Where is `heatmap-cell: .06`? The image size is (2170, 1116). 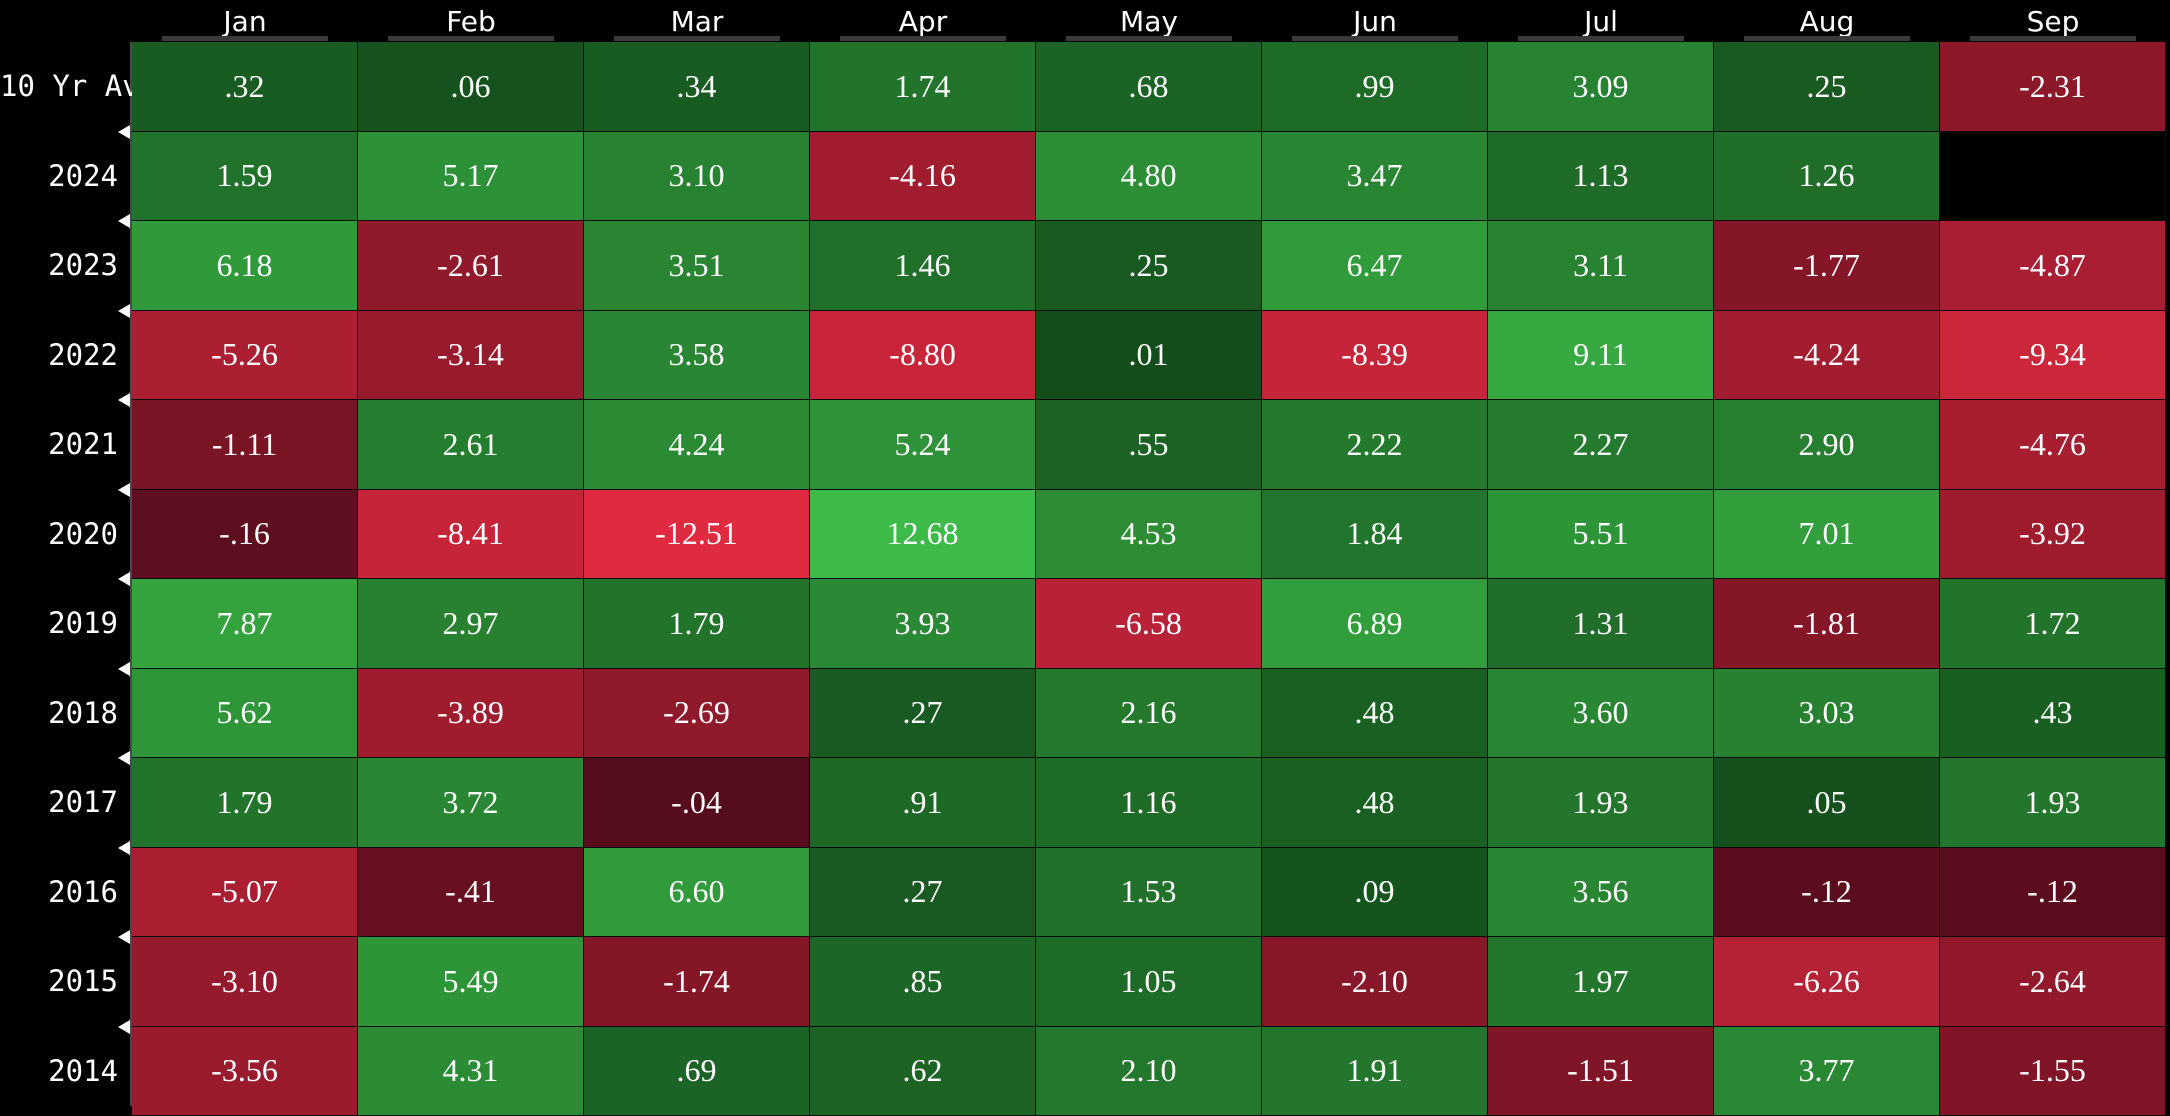
heatmap-cell: .06 is located at coordinates (471, 87).